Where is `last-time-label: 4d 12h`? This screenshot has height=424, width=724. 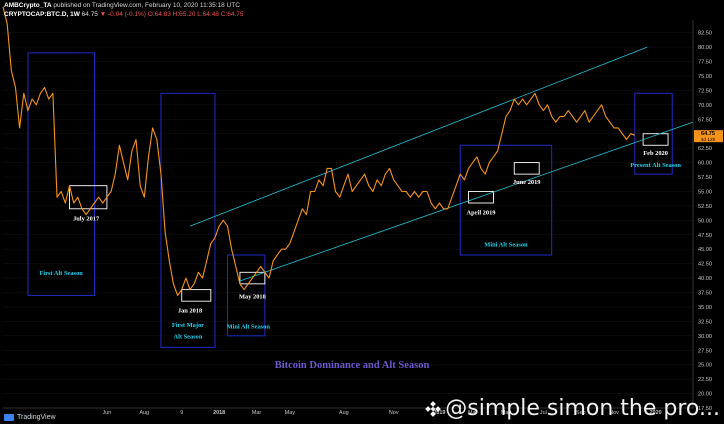
last-time-label: 4d 12h is located at coordinates (708, 140).